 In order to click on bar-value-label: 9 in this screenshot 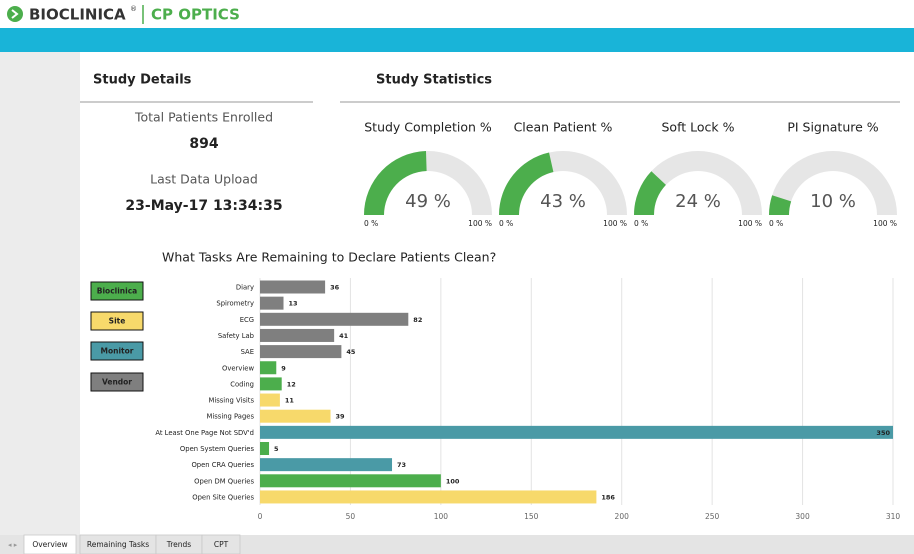, I will do `click(283, 368)`.